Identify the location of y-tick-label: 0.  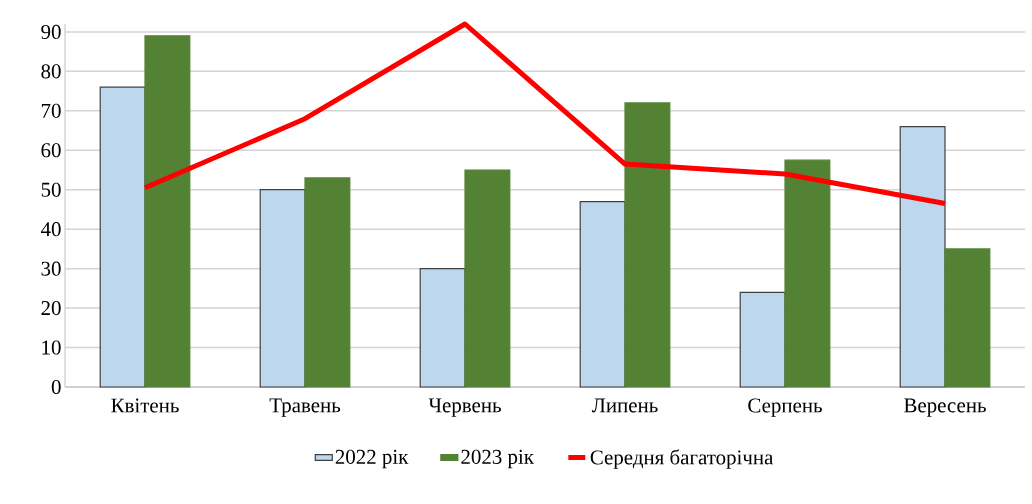
(56, 387).